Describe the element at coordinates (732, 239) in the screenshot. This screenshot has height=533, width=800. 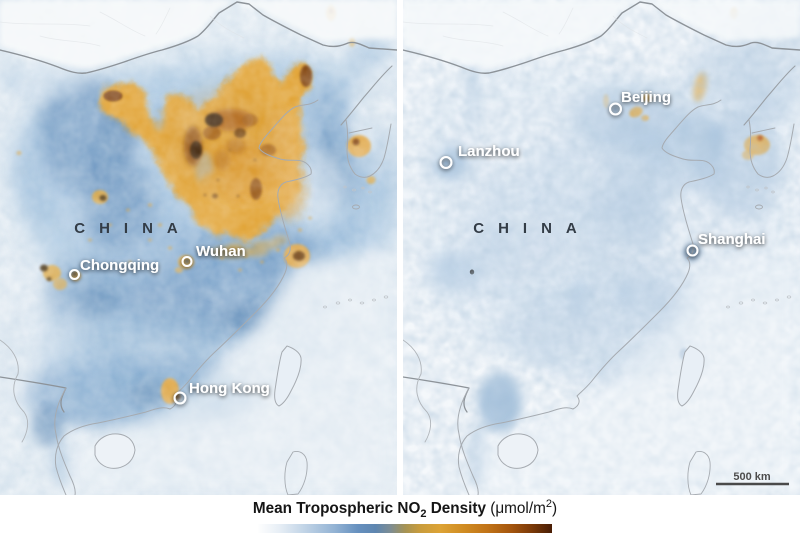
I see `svg-text: Shanghai` at that location.